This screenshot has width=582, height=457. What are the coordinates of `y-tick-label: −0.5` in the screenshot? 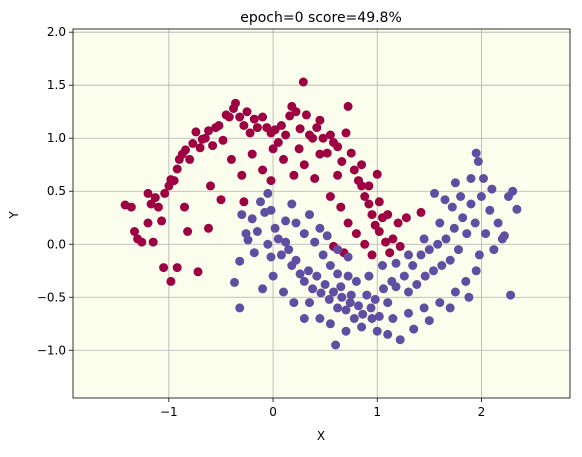 It's located at (51, 297).